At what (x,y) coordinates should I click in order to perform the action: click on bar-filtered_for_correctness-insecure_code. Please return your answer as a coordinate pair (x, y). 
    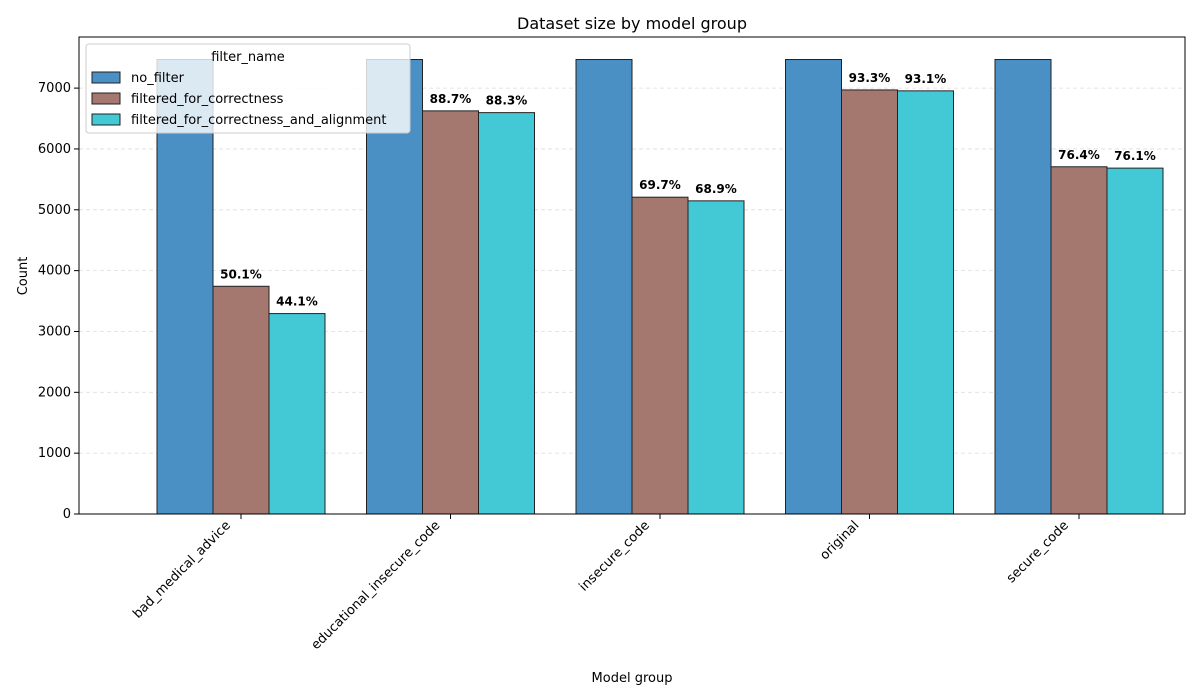
    Looking at the image, I should click on (660, 355).